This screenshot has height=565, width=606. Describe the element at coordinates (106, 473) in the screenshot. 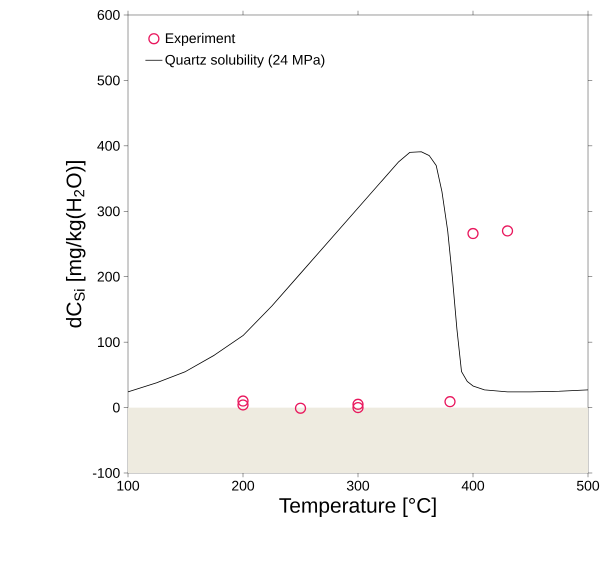

I see `y-tick-label: -100` at that location.